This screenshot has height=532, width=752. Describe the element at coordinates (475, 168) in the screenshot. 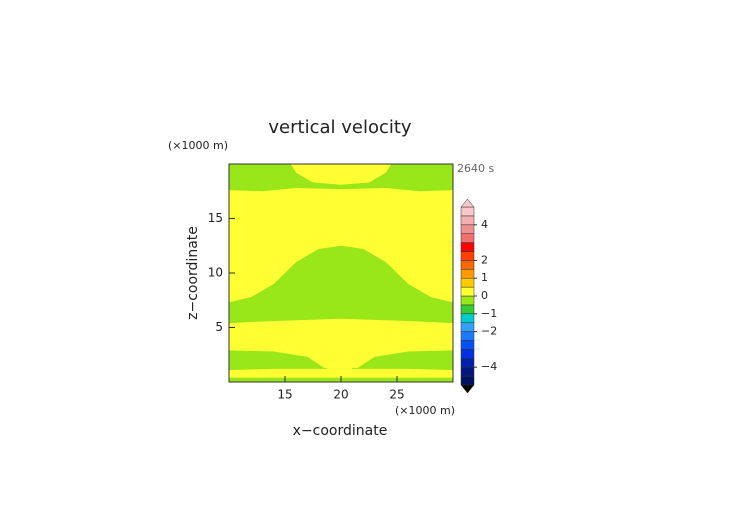

I see `time-label: 2640 s` at that location.